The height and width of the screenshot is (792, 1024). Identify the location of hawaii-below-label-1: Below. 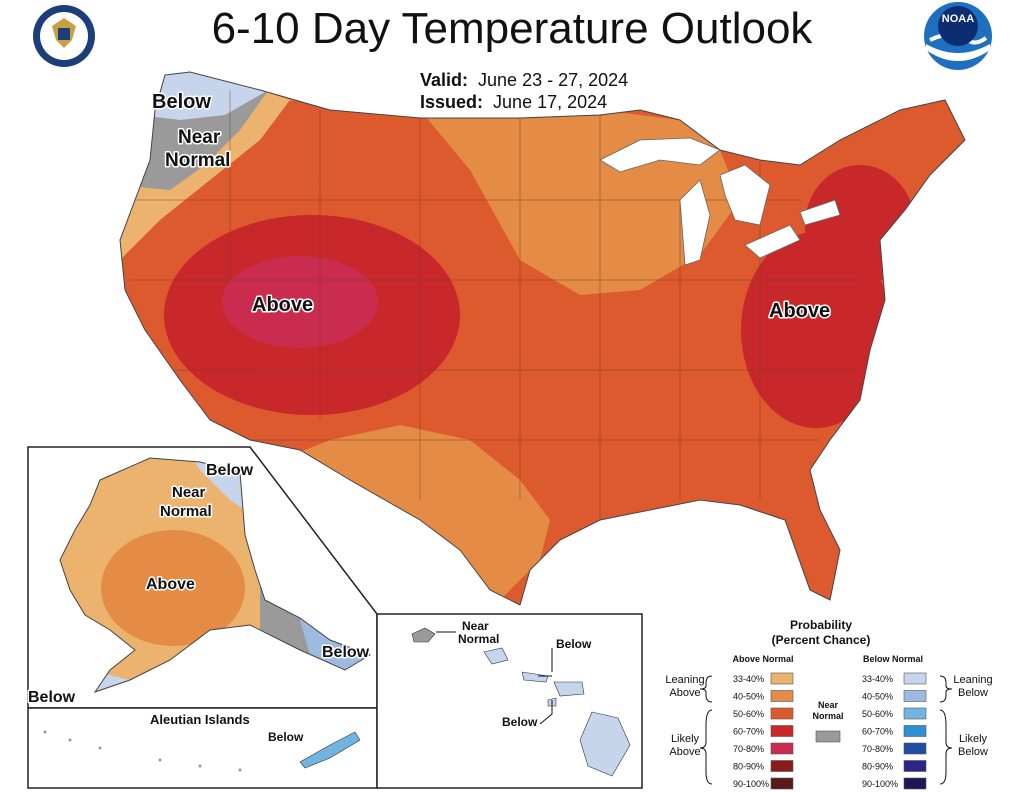
(574, 644).